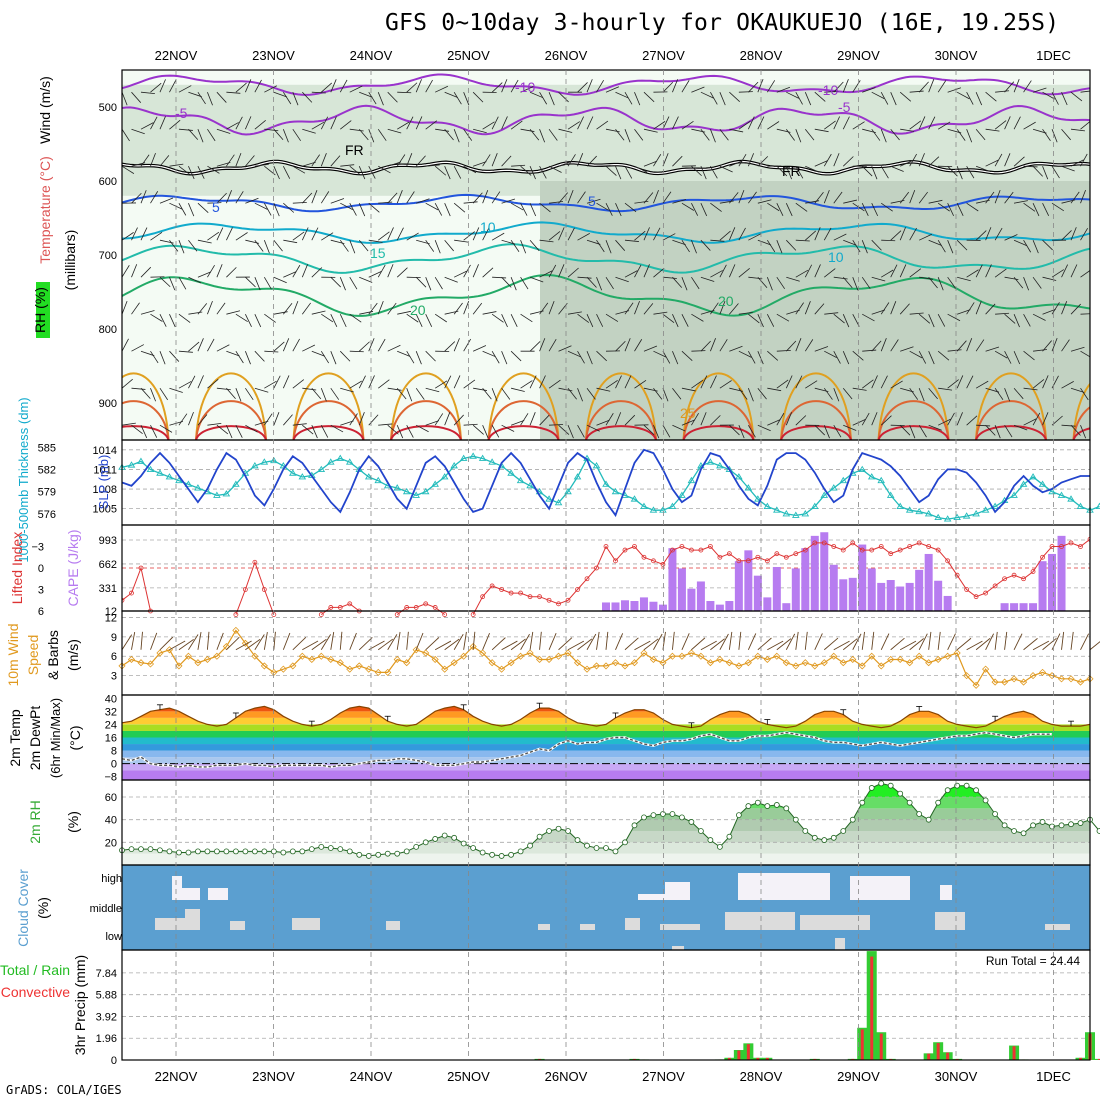 The height and width of the screenshot is (1100, 1100). Describe the element at coordinates (729, 1058) in the screenshot. I see `precip-convective-bar` at that location.